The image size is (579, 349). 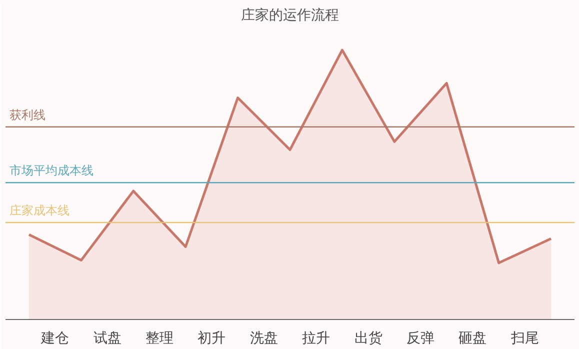 What do you see at coordinates (420, 338) in the screenshot?
I see `x-tick-label: 反弹` at bounding box center [420, 338].